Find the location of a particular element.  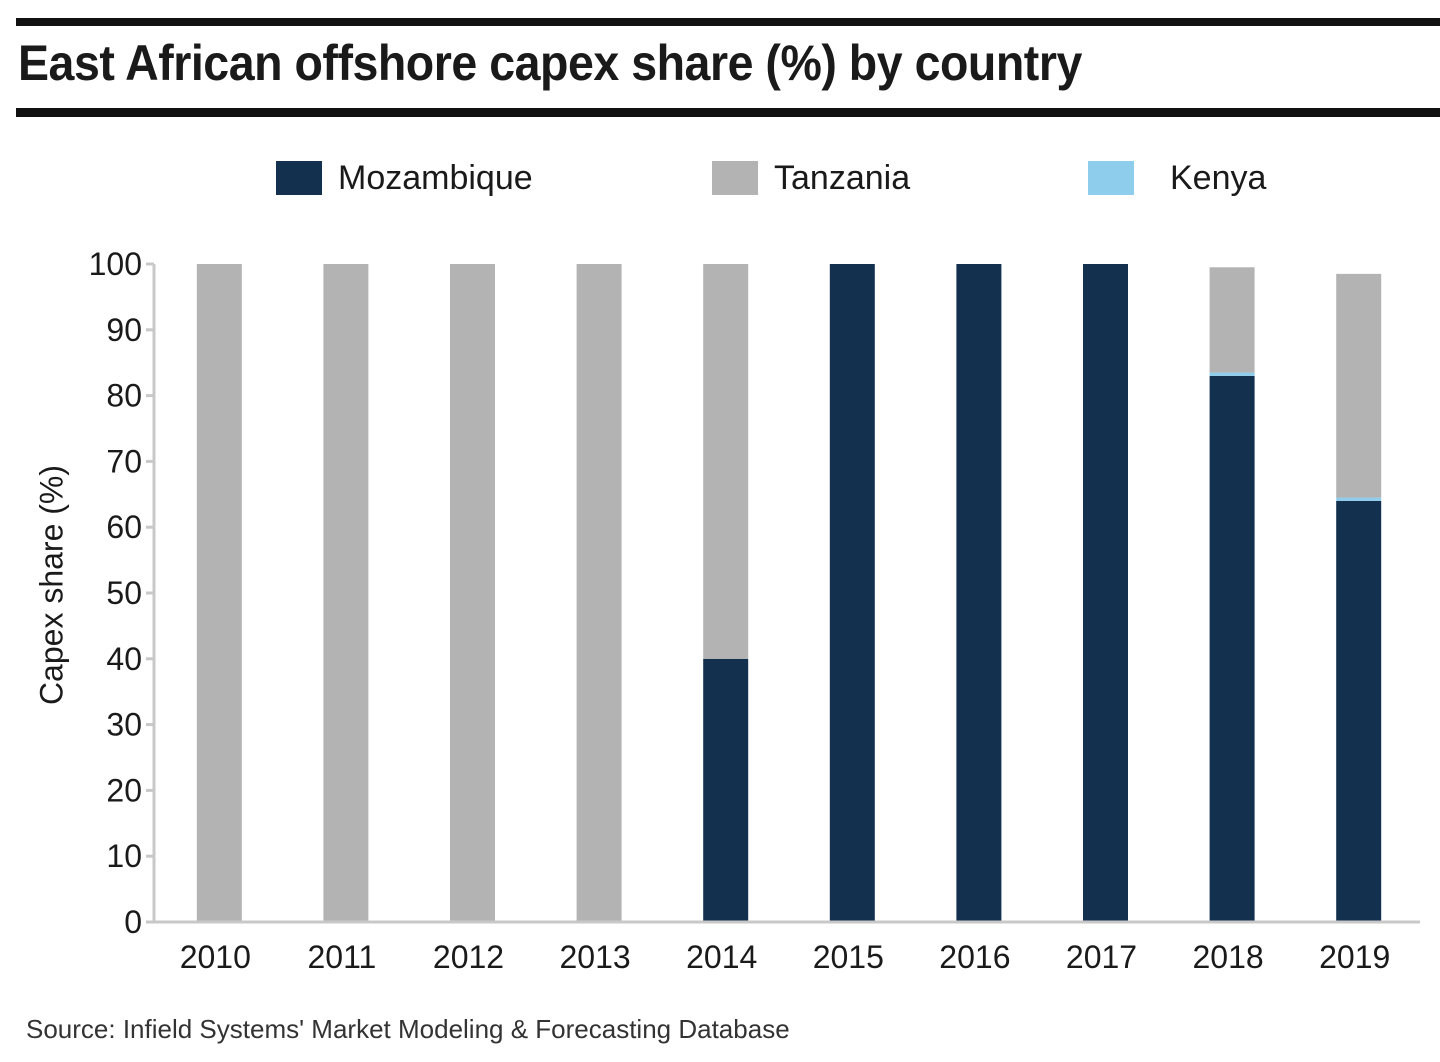

x-tick-label: 2018 is located at coordinates (1228, 957).